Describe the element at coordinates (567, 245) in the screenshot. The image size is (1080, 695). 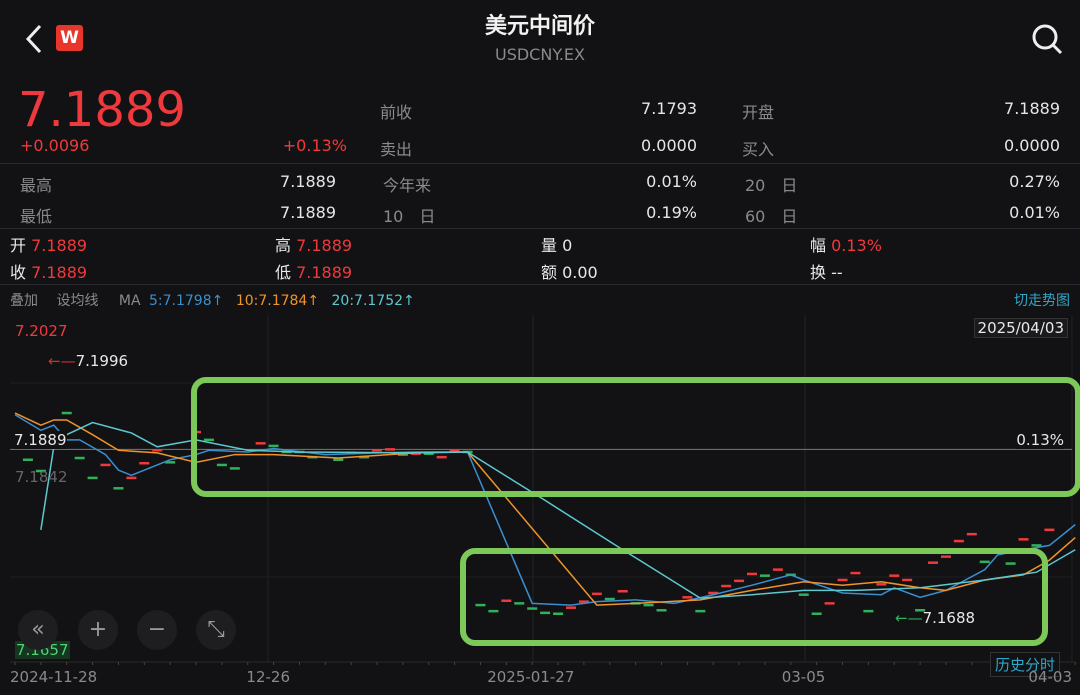
I see `value: 0` at that location.